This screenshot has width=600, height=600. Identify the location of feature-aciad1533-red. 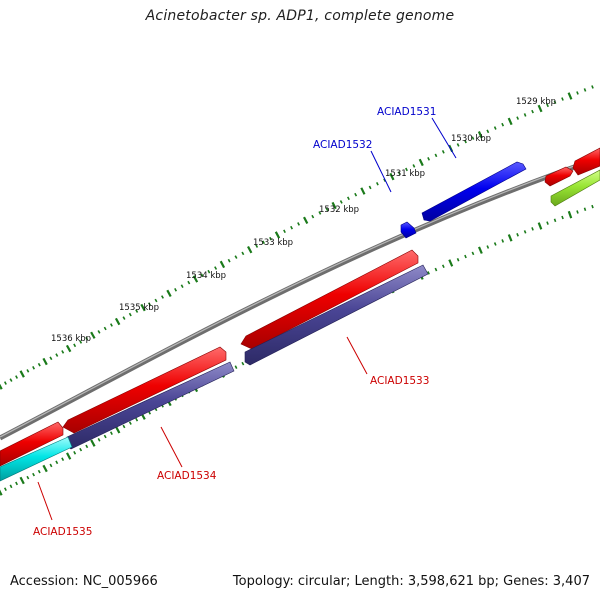
(329, 299).